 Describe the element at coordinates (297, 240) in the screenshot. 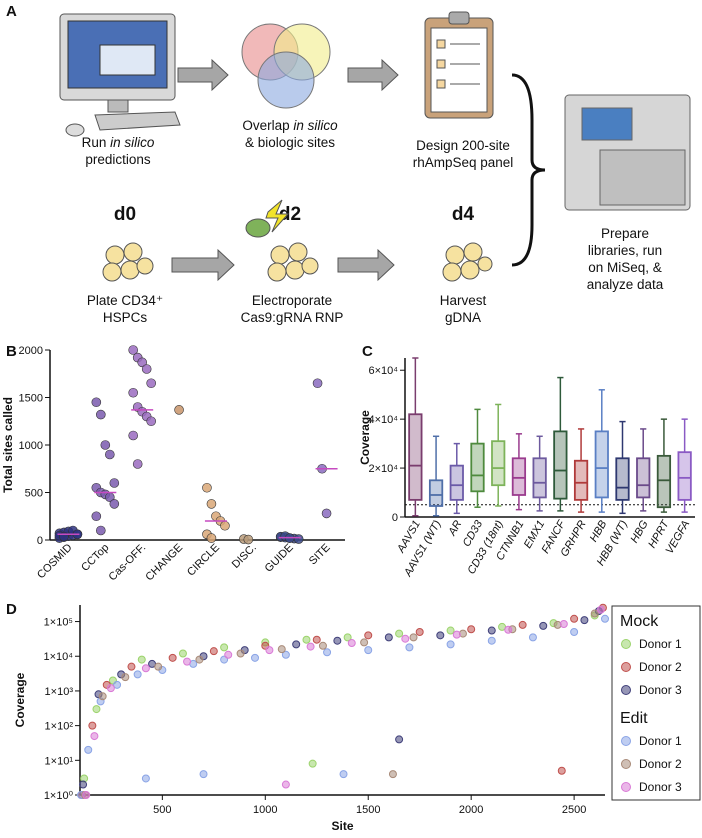

I see `cells-icons` at that location.